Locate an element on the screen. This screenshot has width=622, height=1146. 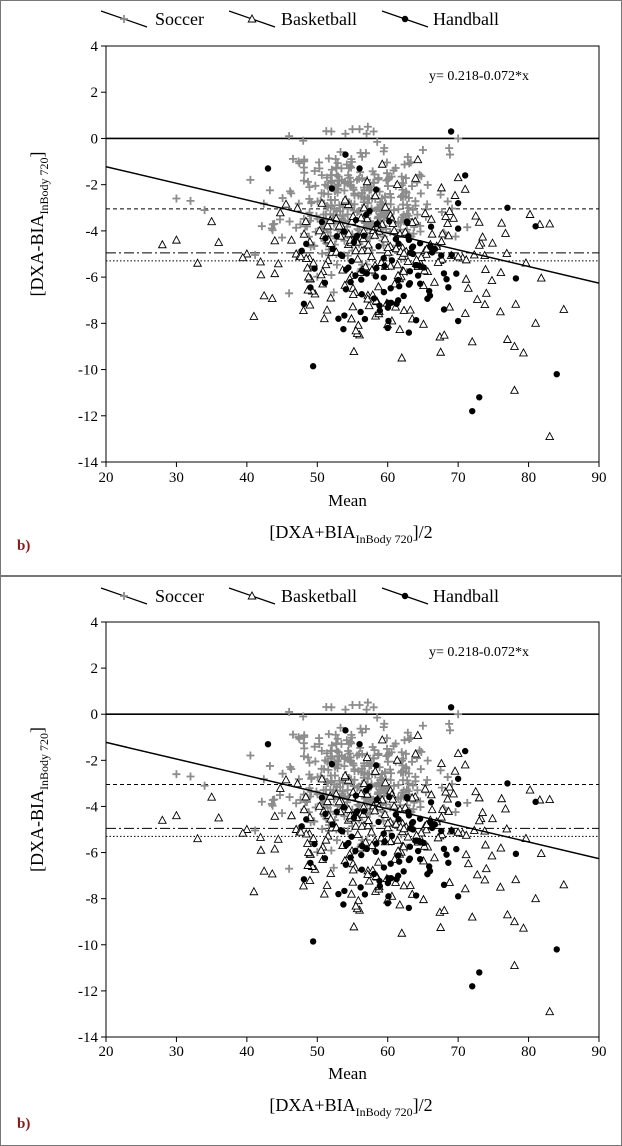
legend-marker-basketball is located at coordinates (252, 595).